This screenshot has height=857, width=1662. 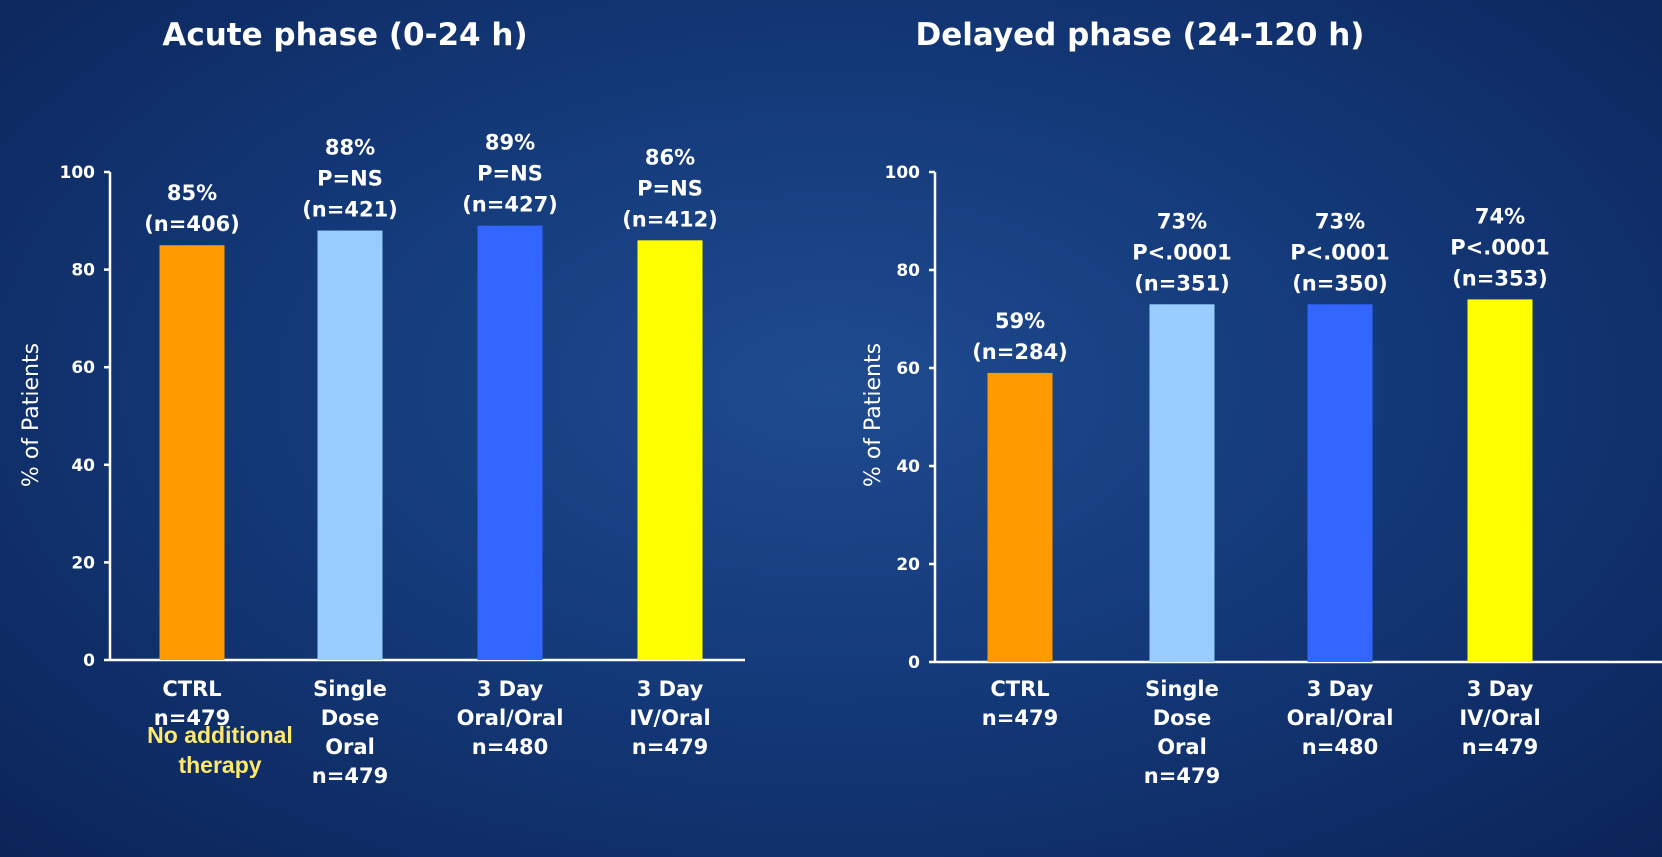 What do you see at coordinates (220, 735) in the screenshot?
I see `annotation-note: No additional` at bounding box center [220, 735].